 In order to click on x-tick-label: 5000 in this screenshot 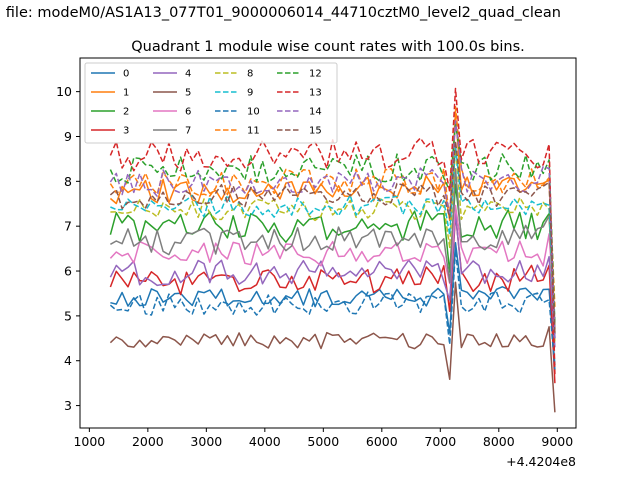, I will do `click(323, 441)`.